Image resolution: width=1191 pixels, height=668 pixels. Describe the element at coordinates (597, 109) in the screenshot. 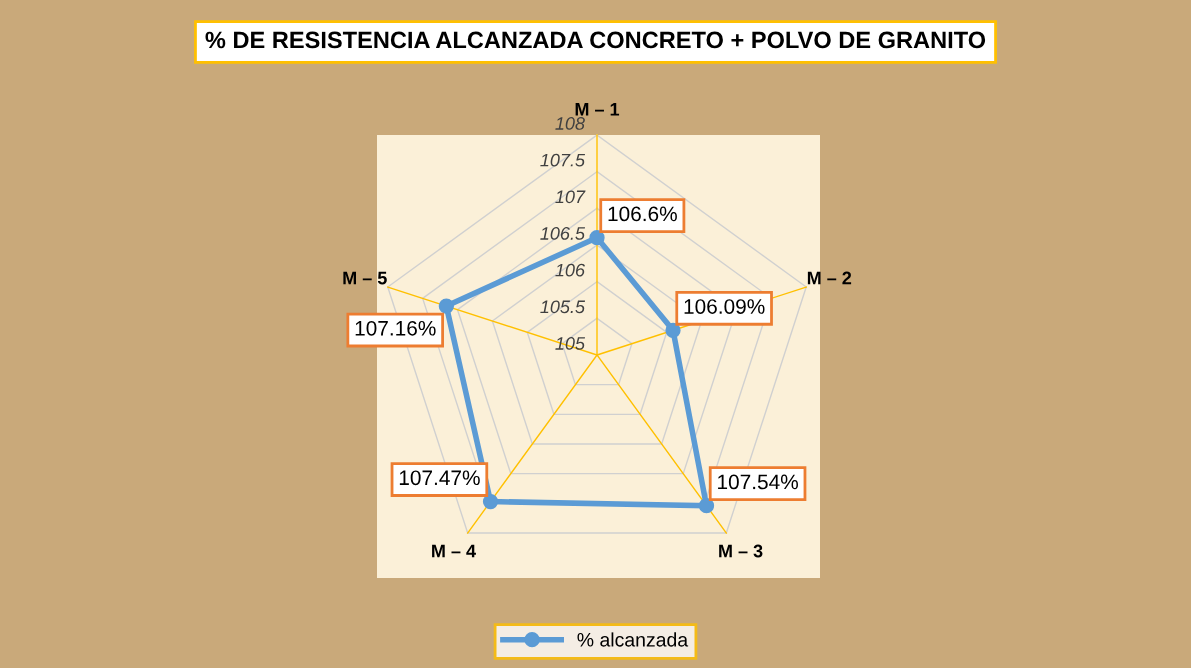

I see `spoke-label: M – 1` at that location.